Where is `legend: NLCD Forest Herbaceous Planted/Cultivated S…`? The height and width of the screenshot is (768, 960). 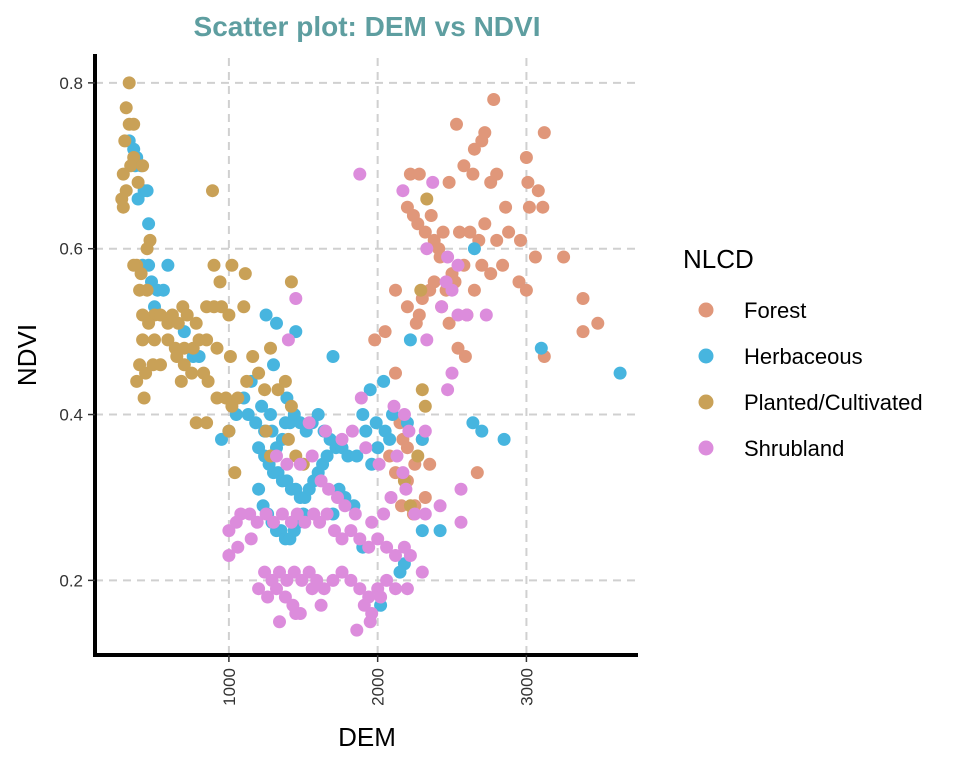 legend: NLCD Forest Herbaceous Planted/Cultivated S… is located at coordinates (803, 352).